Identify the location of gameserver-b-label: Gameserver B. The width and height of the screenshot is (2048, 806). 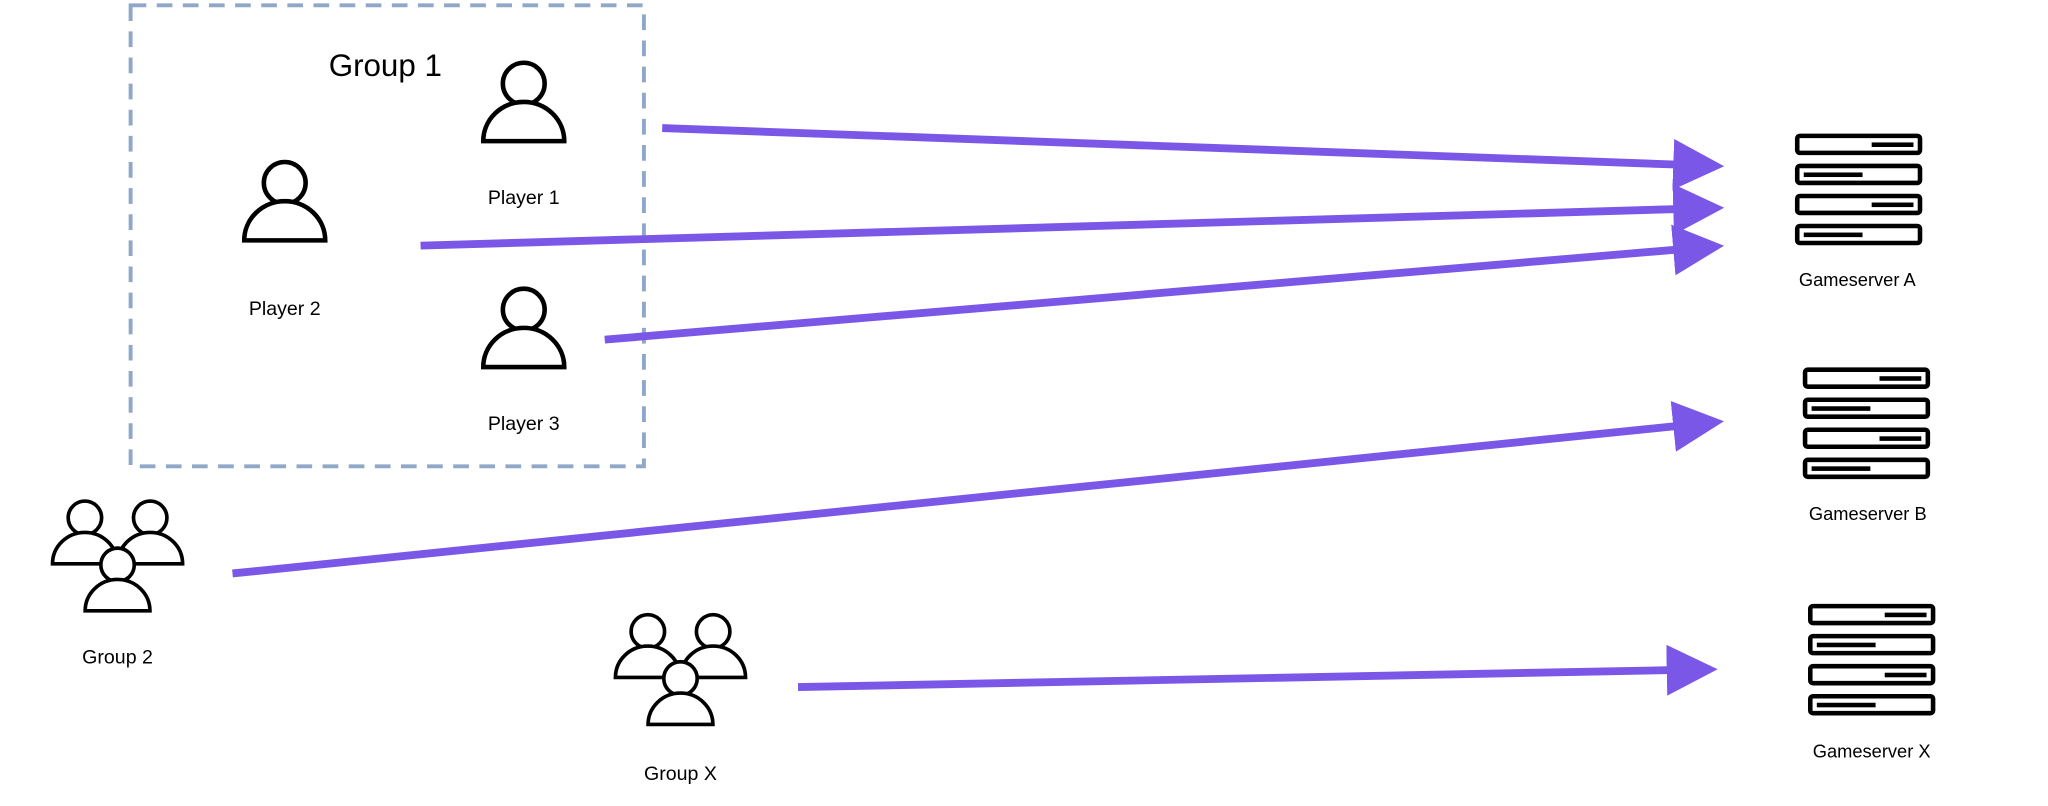
(1868, 513).